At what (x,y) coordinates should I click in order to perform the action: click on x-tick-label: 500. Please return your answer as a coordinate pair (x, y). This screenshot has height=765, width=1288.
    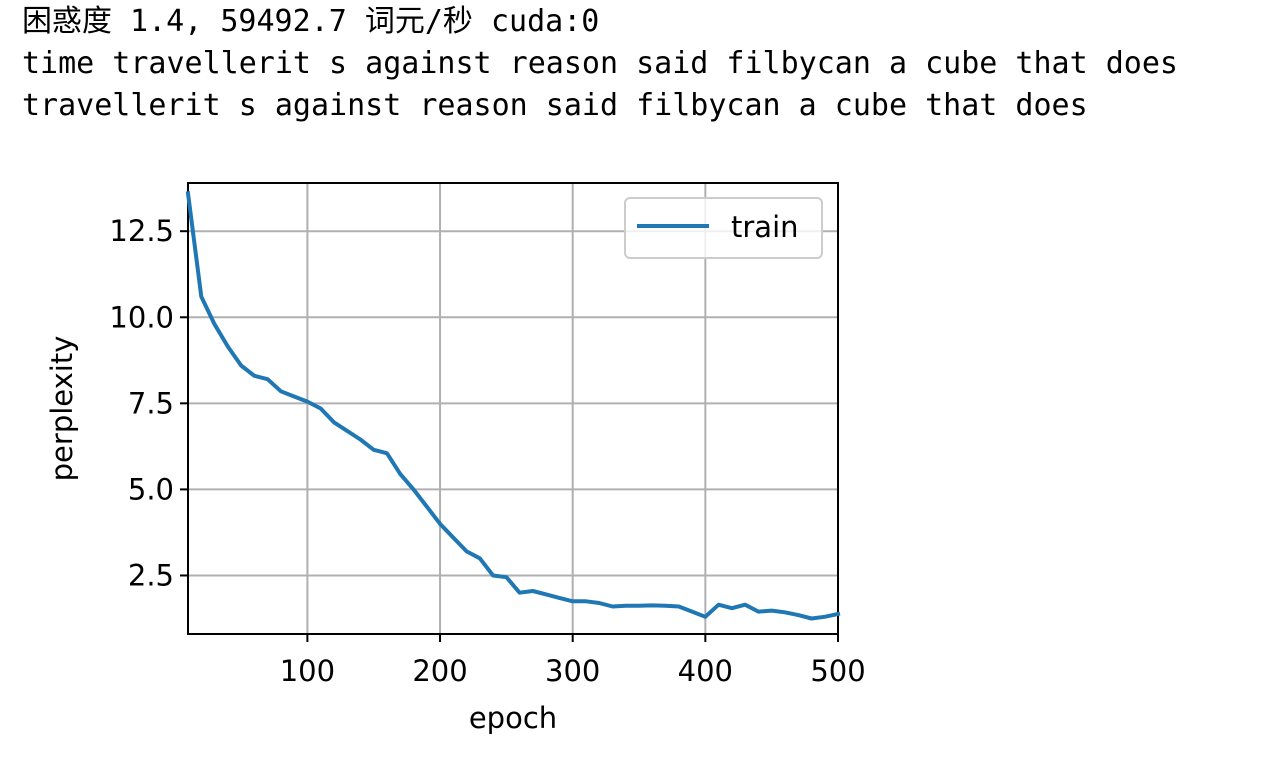
    Looking at the image, I should click on (837, 671).